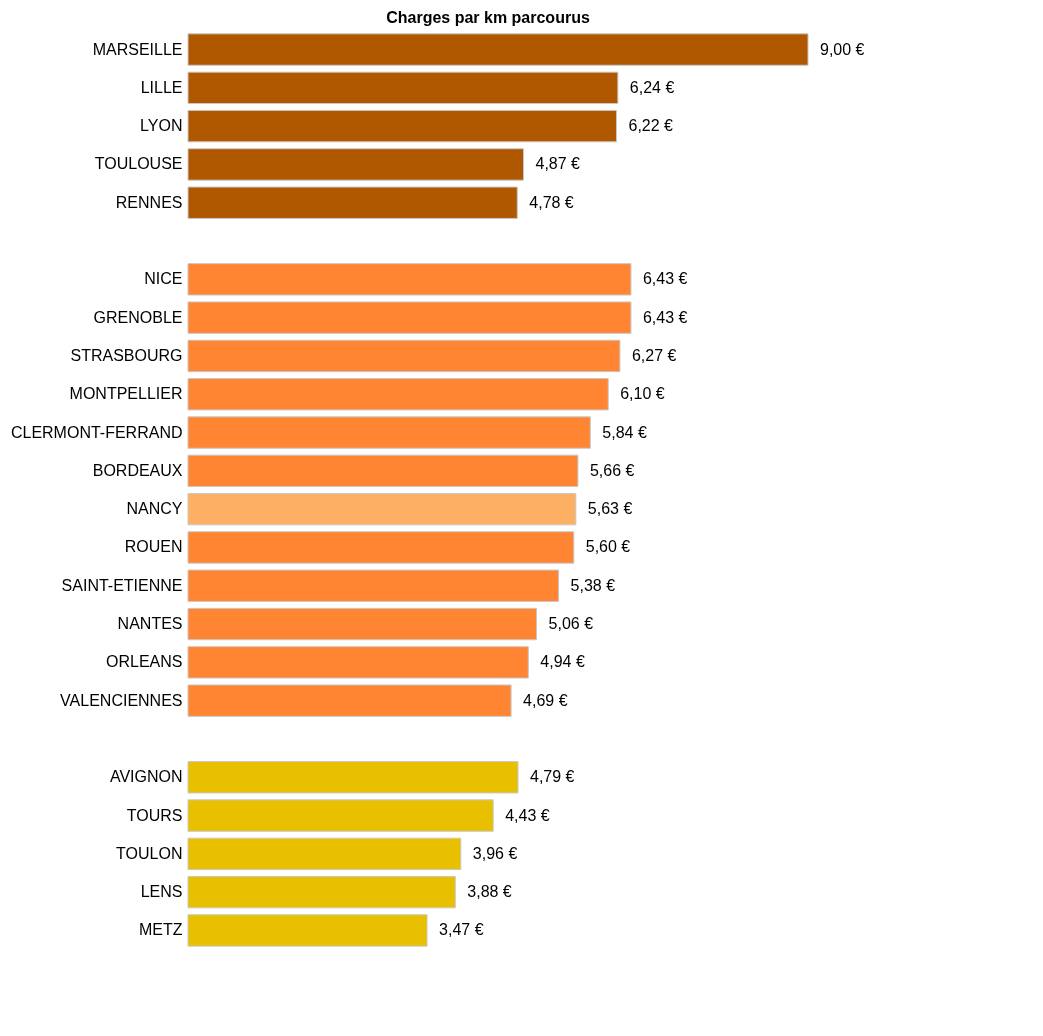 This screenshot has height=1036, width=1043. What do you see at coordinates (545, 700) in the screenshot?
I see `data-label: 4,69 €` at bounding box center [545, 700].